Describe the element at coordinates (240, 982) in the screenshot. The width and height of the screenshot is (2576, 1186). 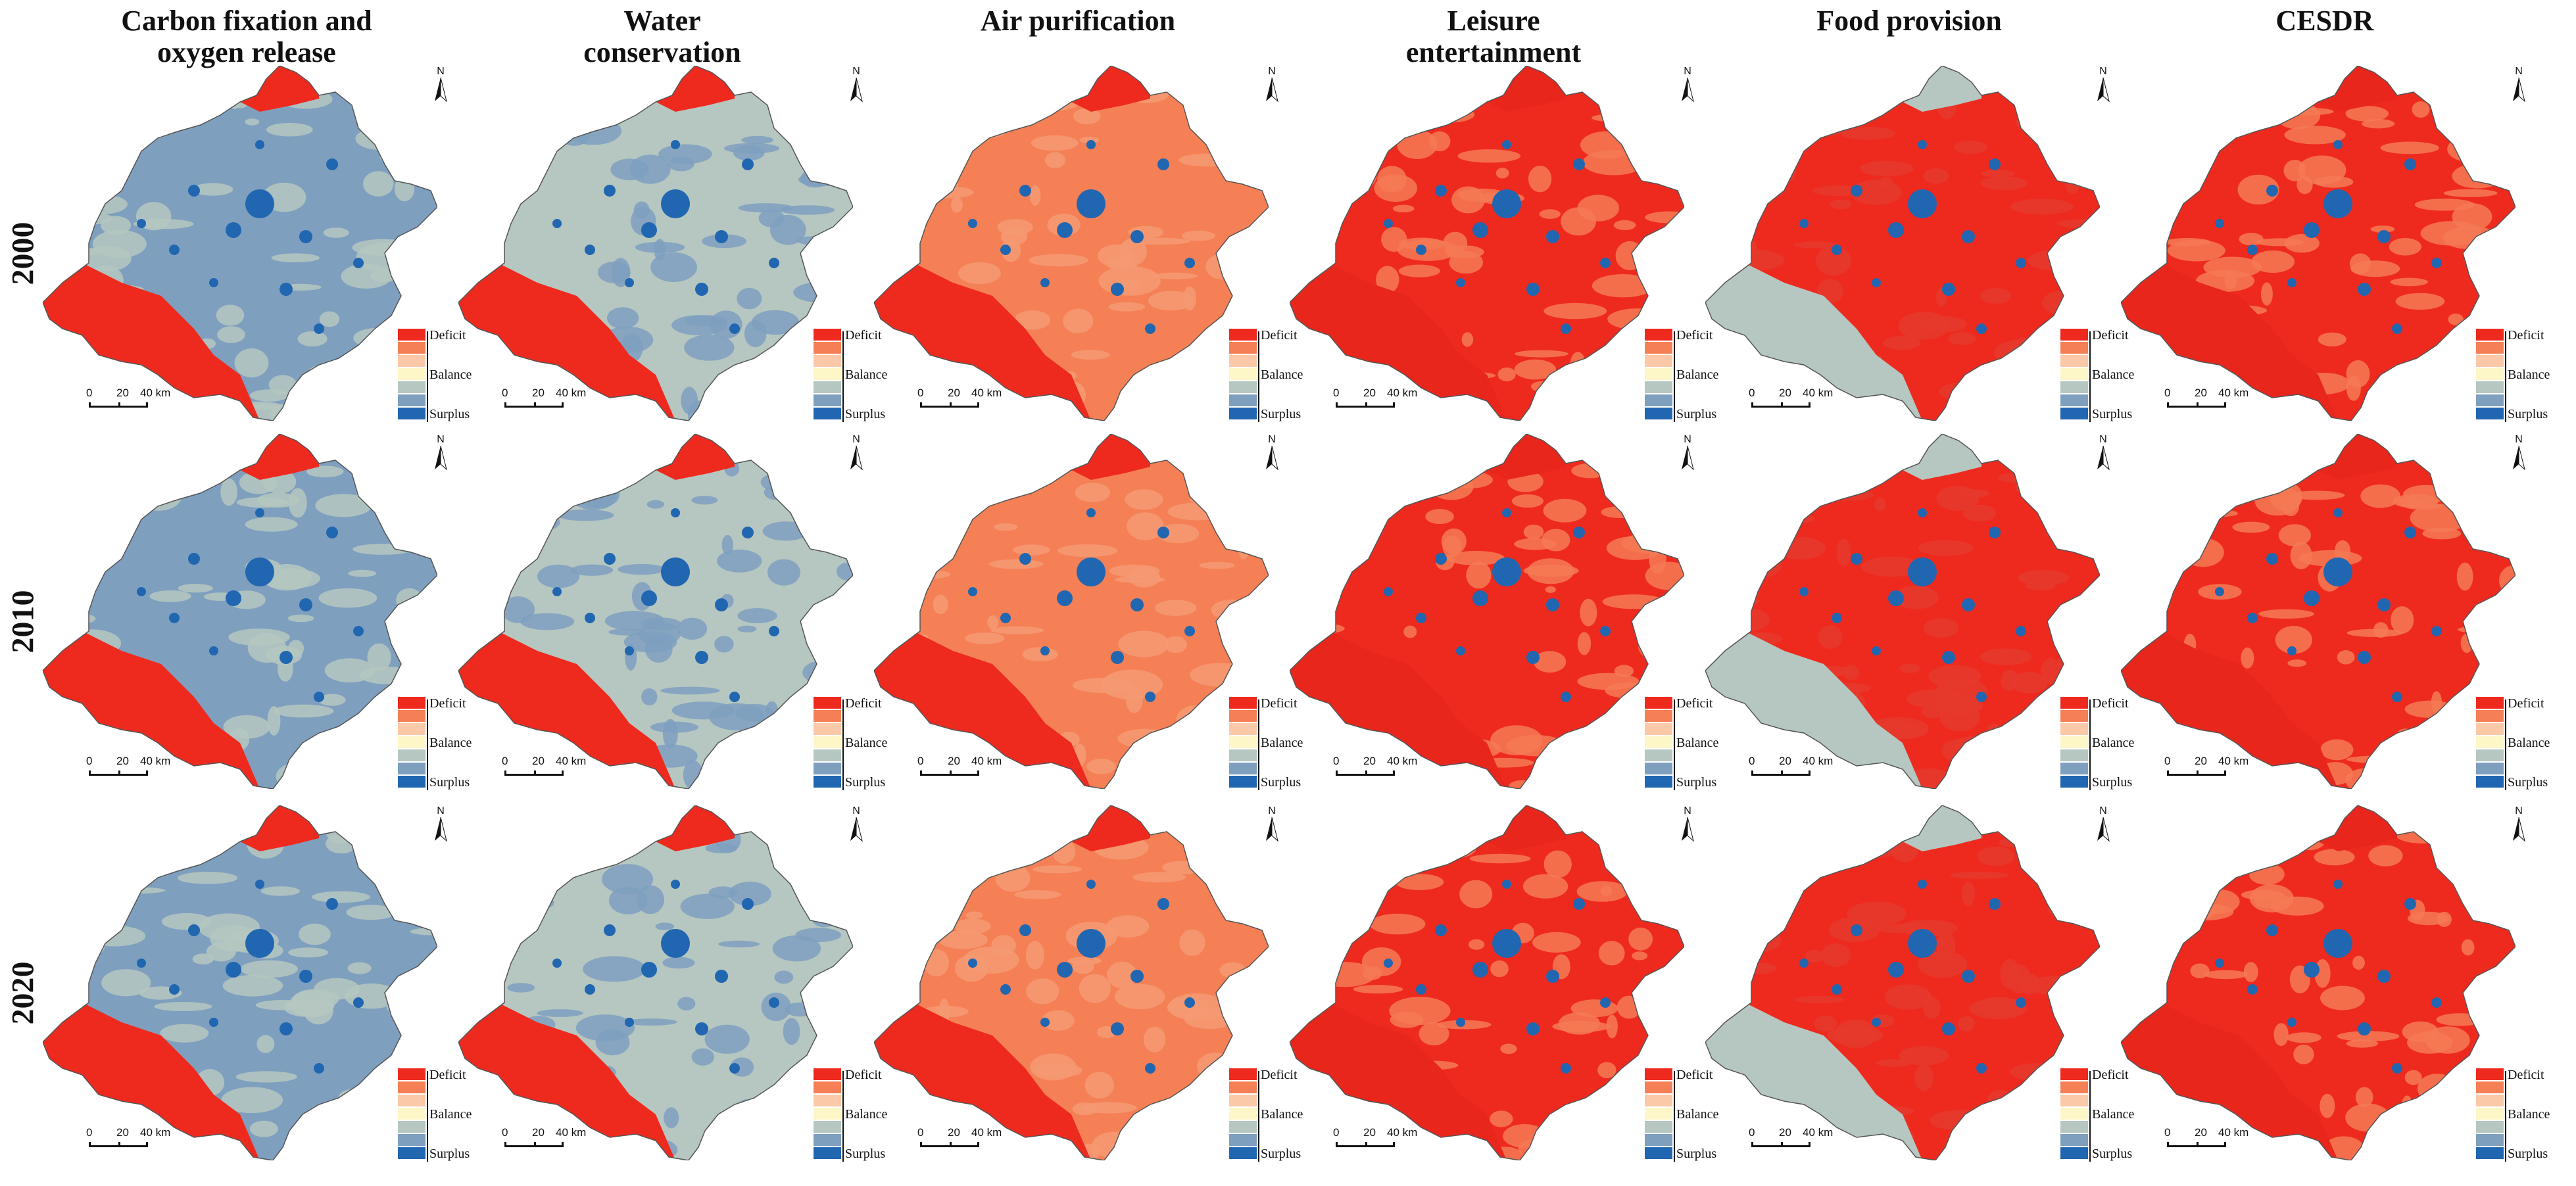
I see `region-map` at that location.